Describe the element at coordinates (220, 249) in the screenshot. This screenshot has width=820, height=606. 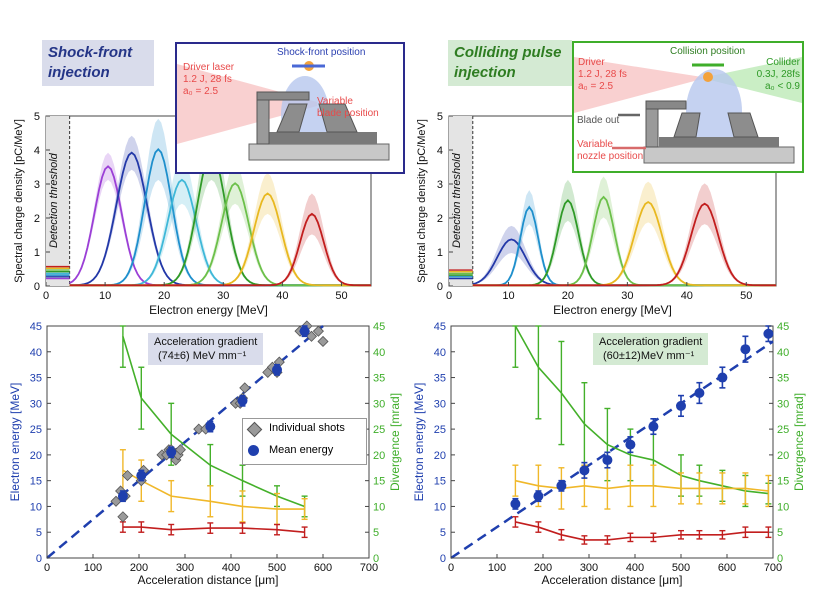
I see `spectrum-line` at that location.